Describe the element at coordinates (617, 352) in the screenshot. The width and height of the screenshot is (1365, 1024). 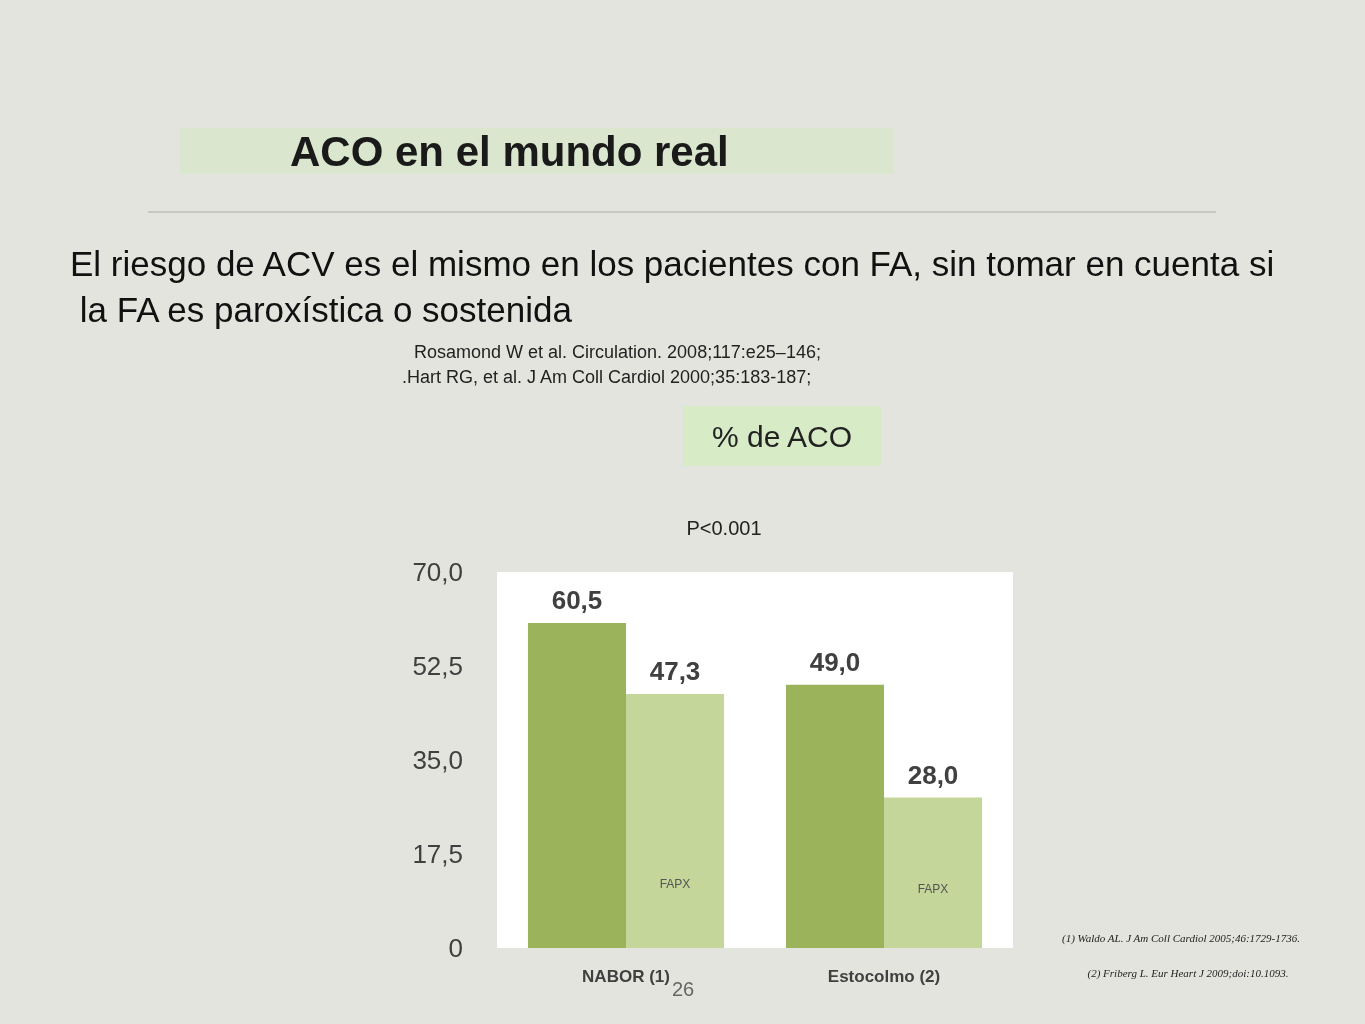
I see `text: Rosamond W et al. Circulation. 2008;117:e25–146;` at that location.